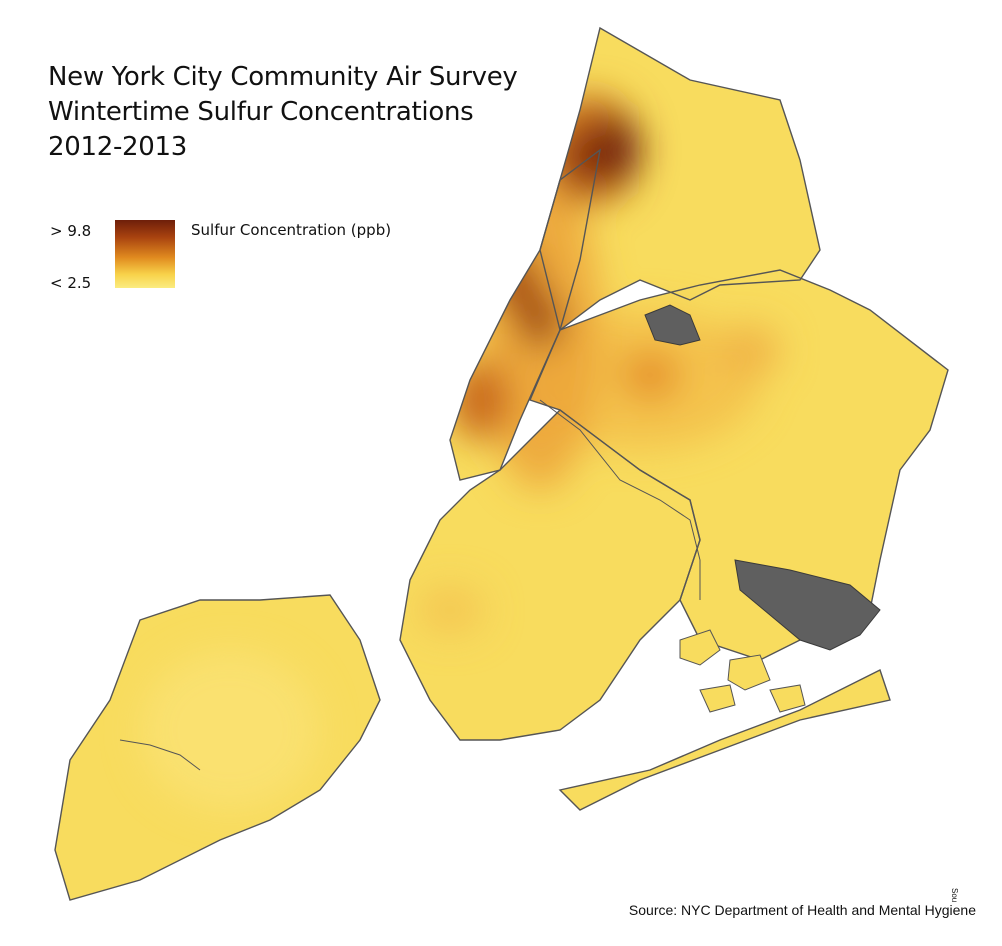 The image size is (1002, 946). What do you see at coordinates (261, 112) in the screenshot?
I see `title-line-2: Wintertime Sulfur Concentrations` at bounding box center [261, 112].